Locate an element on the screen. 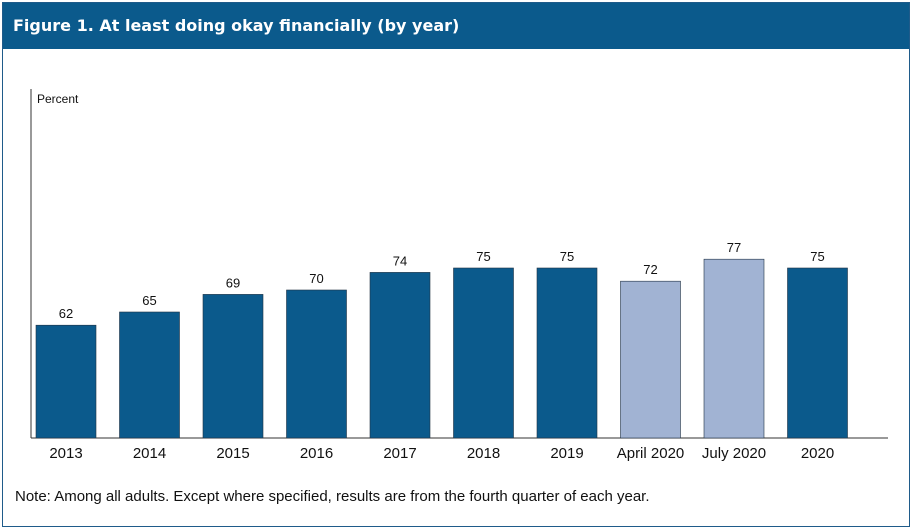  data-label: 74 is located at coordinates (400, 260).